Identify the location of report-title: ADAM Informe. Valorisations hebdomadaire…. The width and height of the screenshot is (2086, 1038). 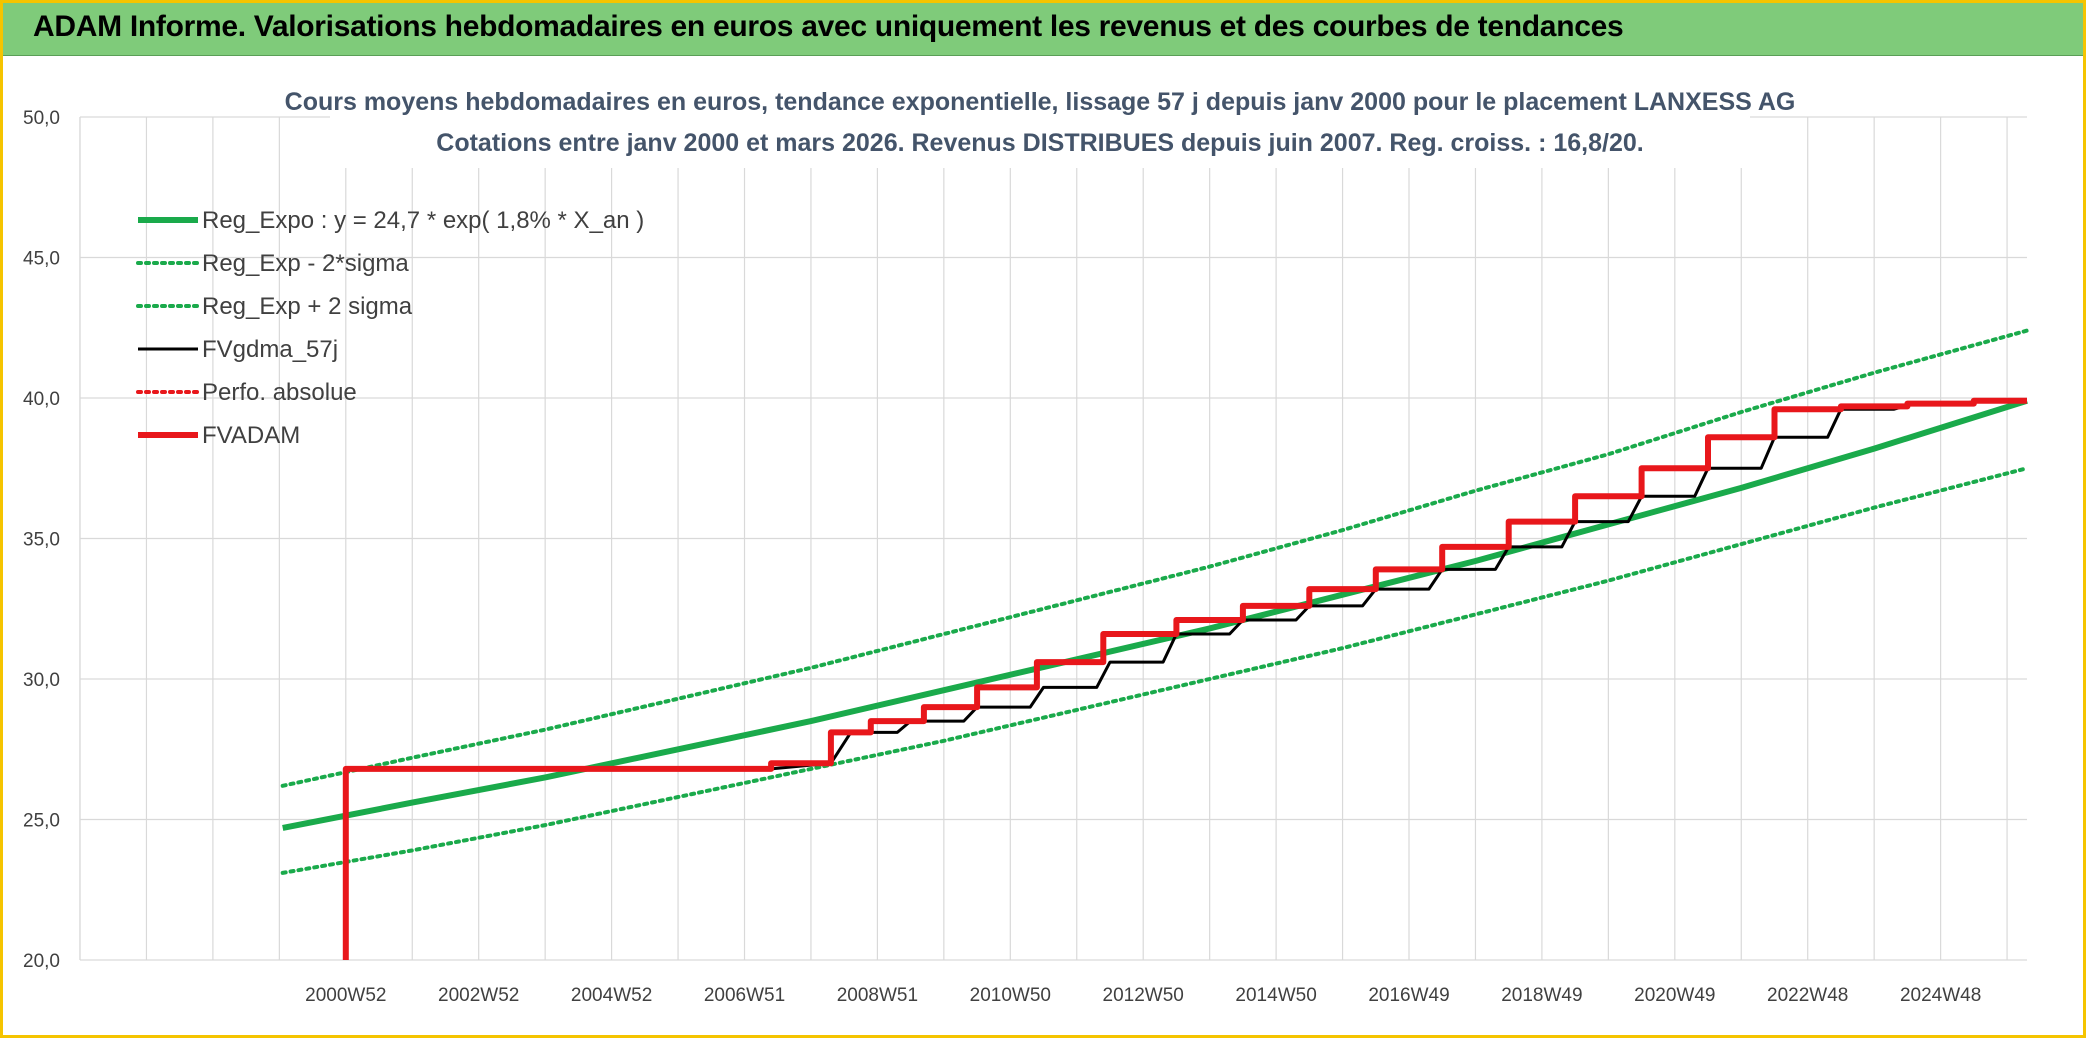
(828, 26).